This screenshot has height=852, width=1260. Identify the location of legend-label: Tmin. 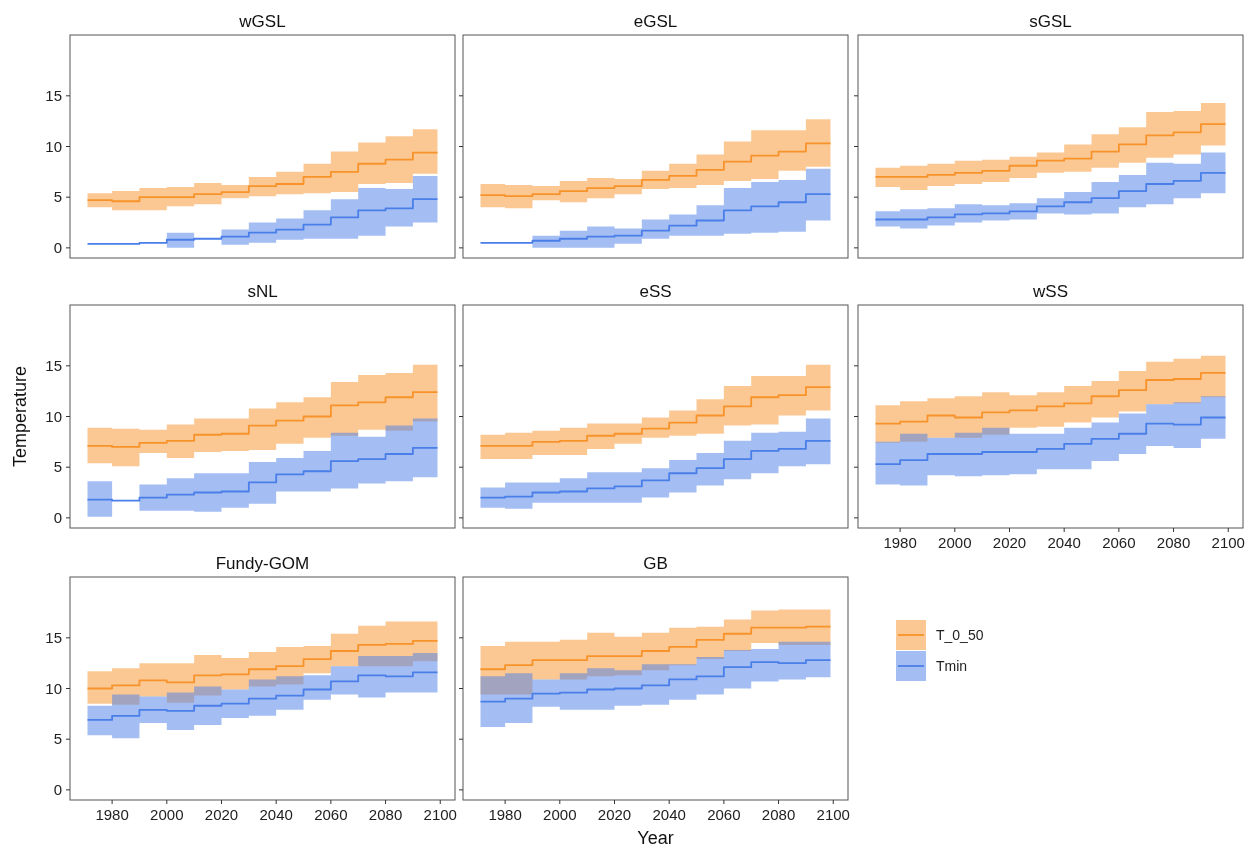
(952, 665).